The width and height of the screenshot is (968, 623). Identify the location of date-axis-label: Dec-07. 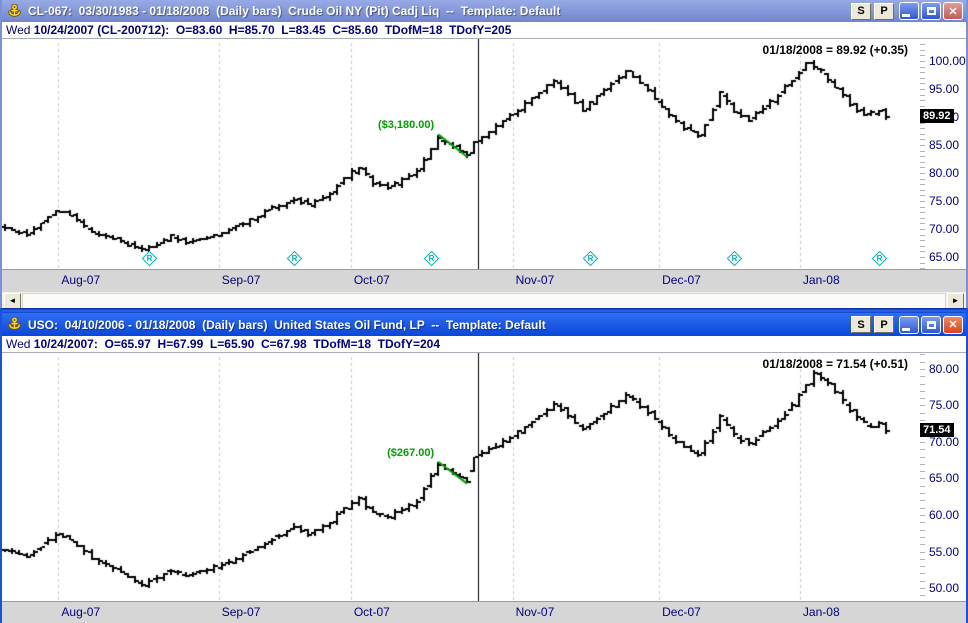
(681, 280).